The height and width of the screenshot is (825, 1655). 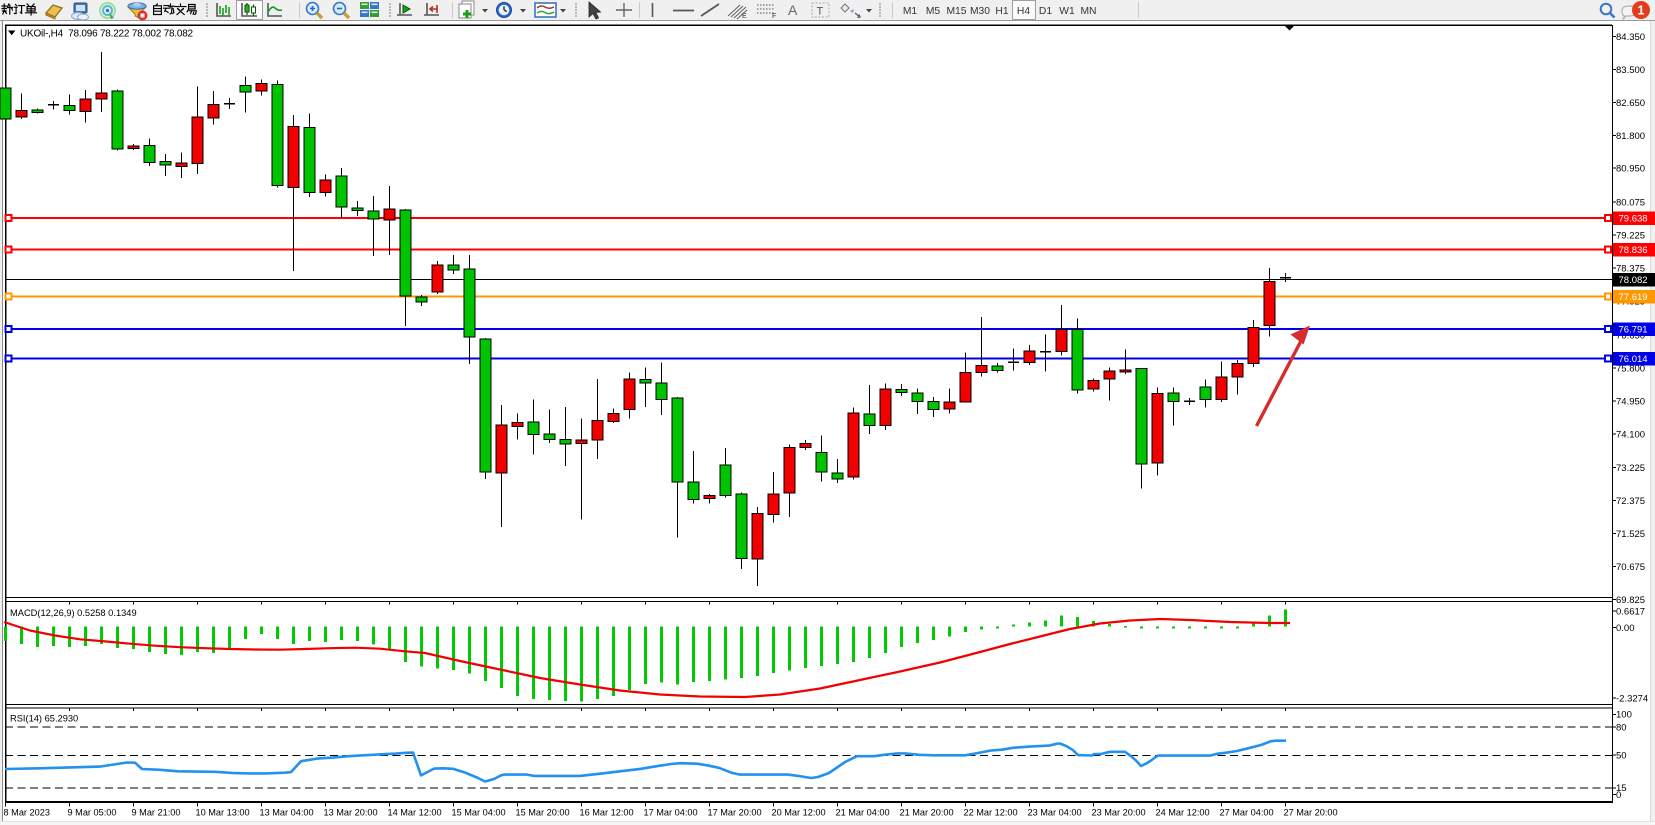 What do you see at coordinates (956, 11) in the screenshot?
I see `svg-text: M15` at bounding box center [956, 11].